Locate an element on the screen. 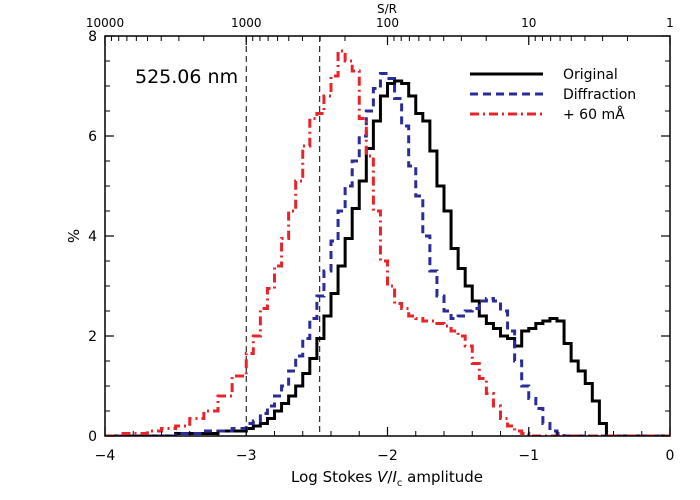 The width and height of the screenshot is (700, 500). top-tick-label: 10 is located at coordinates (528, 23).